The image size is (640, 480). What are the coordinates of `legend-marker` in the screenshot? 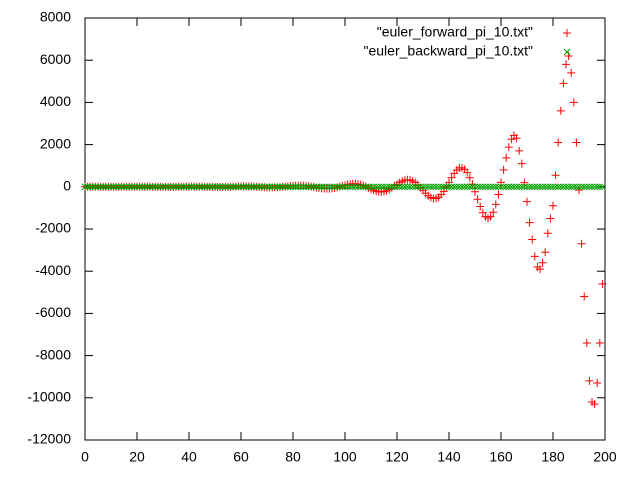 It's located at (567, 52).